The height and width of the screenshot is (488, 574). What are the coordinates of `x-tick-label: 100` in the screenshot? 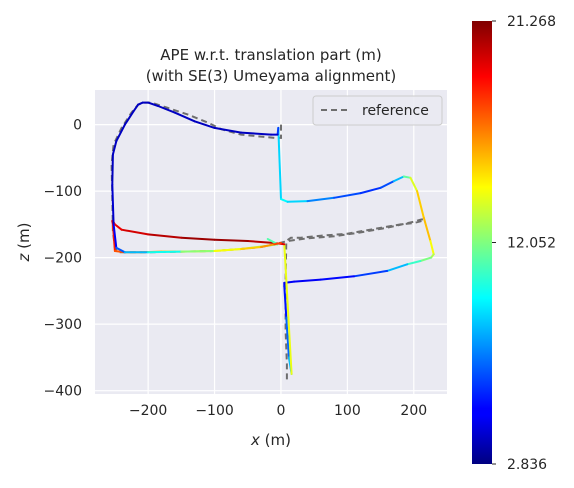 It's located at (347, 411).